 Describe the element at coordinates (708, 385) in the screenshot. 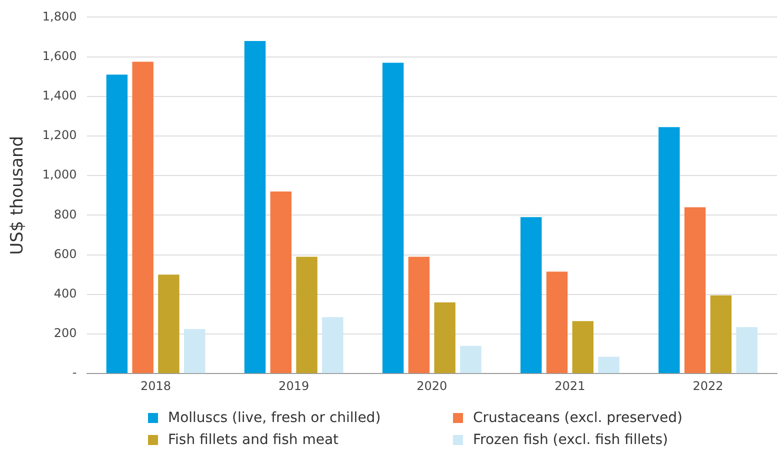

I see `x-tick-label: 2022` at that location.